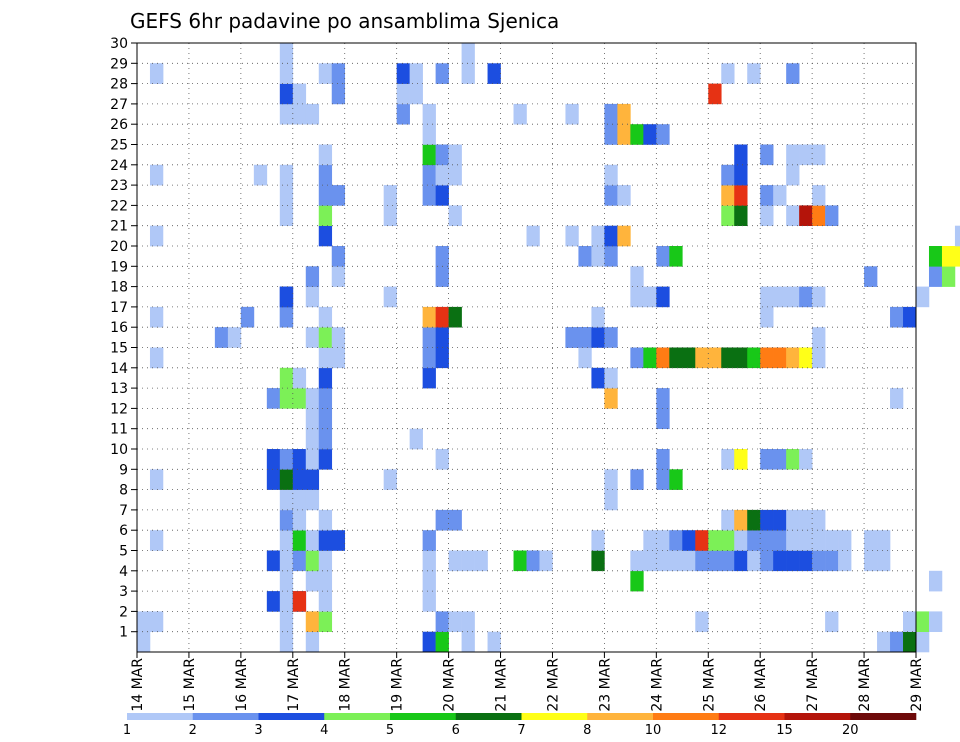  Describe the element at coordinates (160, 716) in the screenshot. I see `colorbar-swatch` at that location.